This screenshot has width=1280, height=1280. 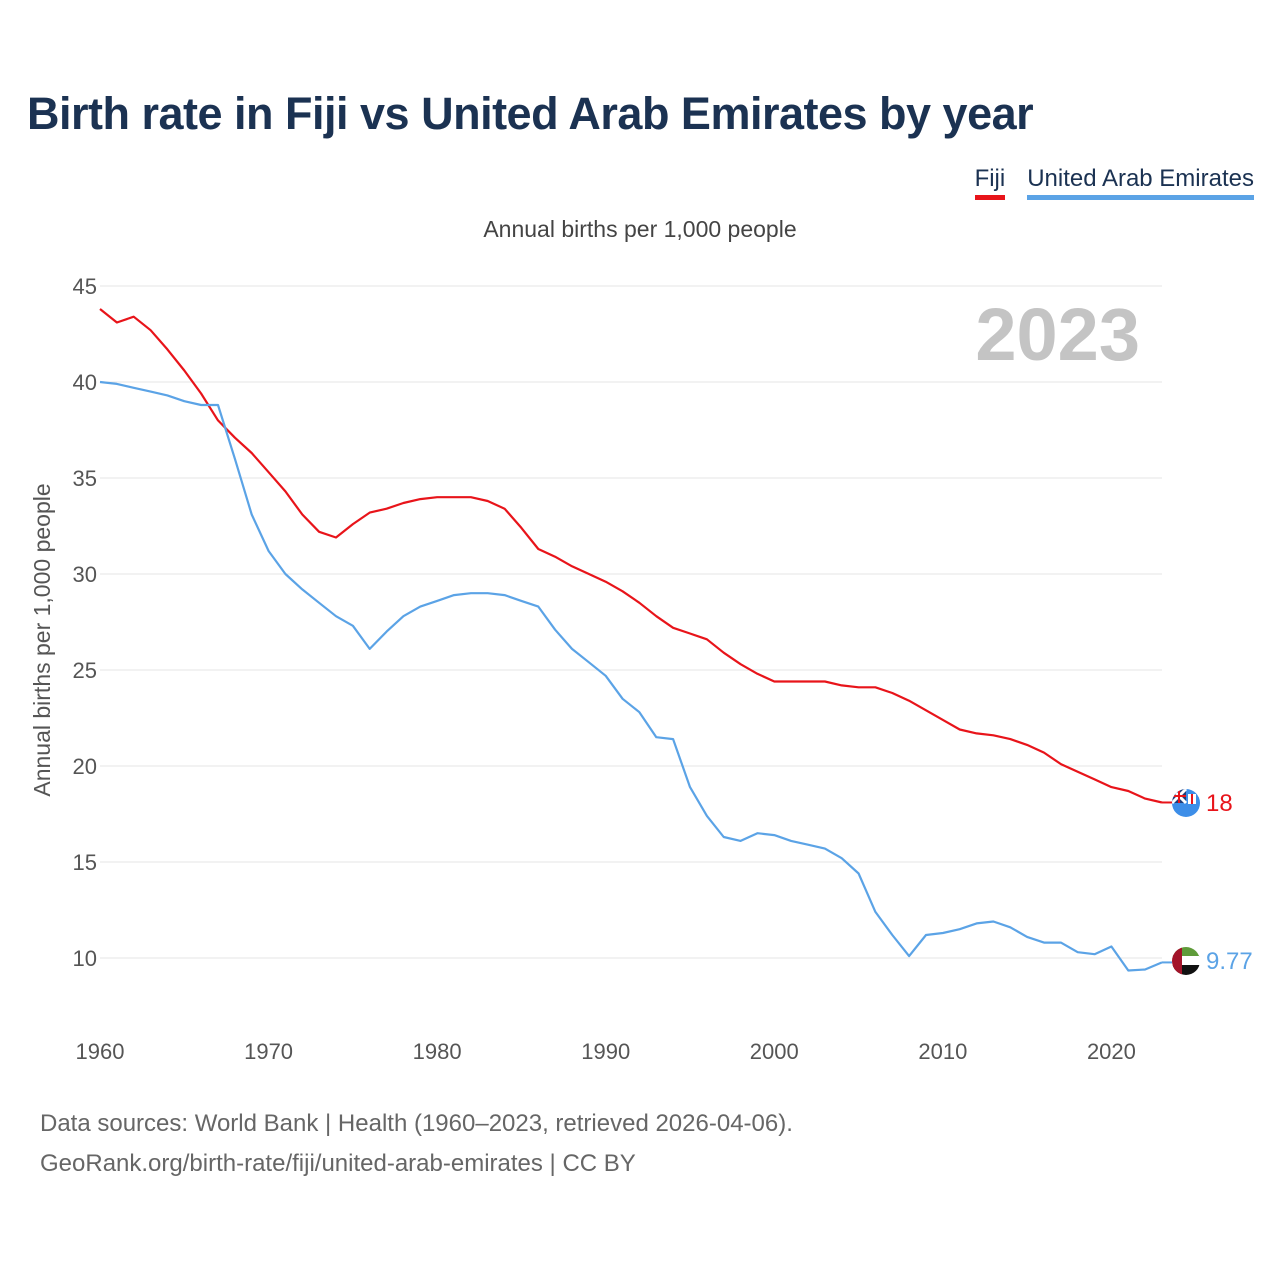 What do you see at coordinates (640, 229) in the screenshot?
I see `chart-subtitle: Annual births per 1,000 people` at bounding box center [640, 229].